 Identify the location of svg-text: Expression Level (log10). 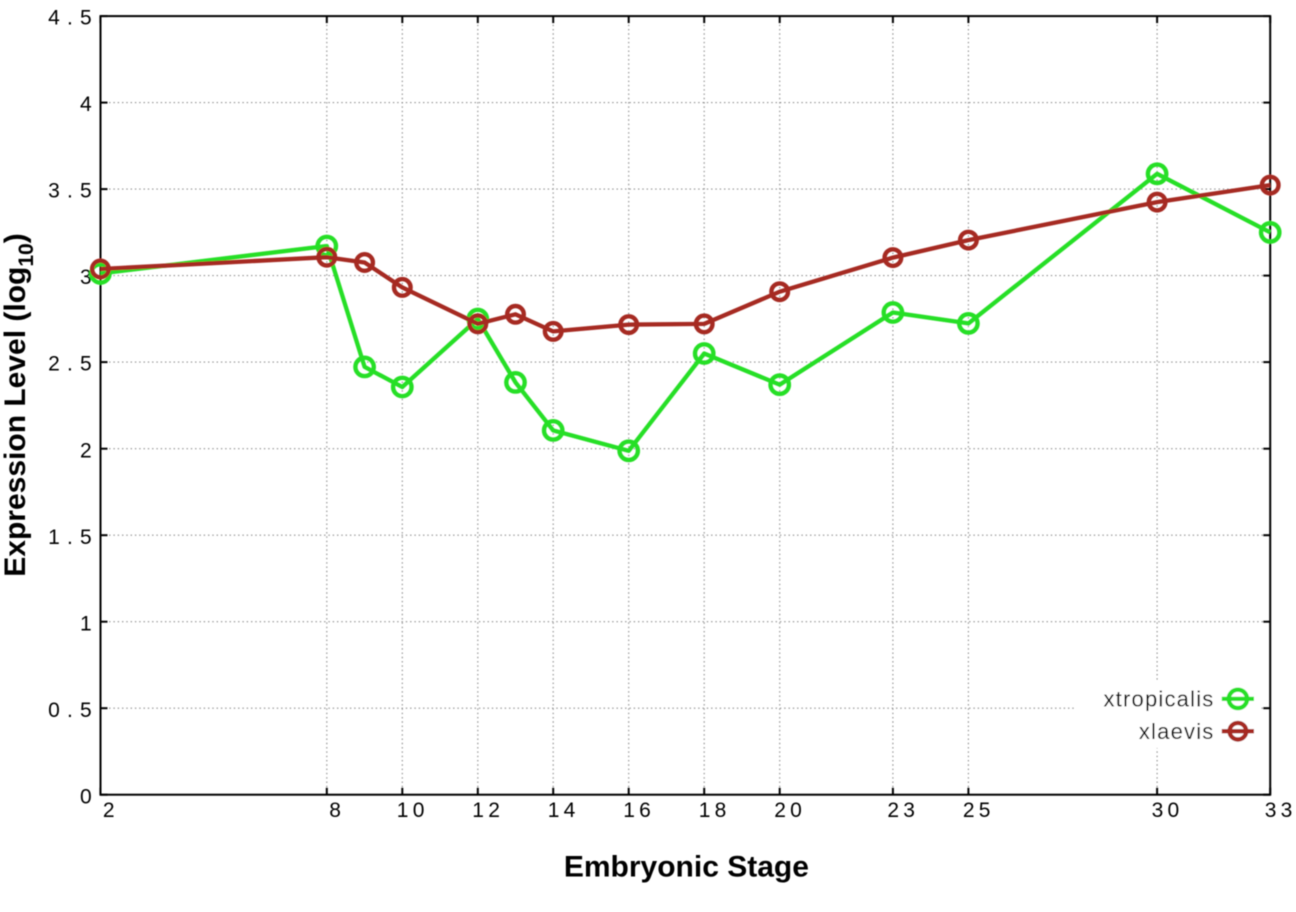
(19, 404).